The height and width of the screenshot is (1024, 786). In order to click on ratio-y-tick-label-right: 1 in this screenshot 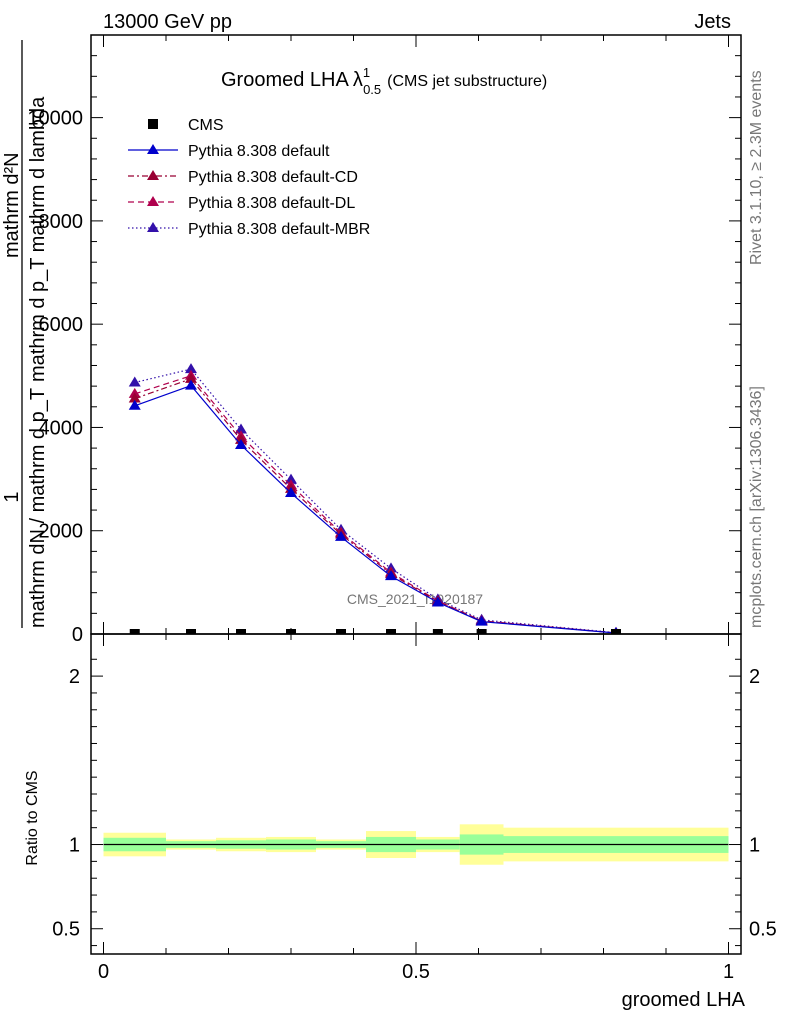, I will do `click(754, 846)`.